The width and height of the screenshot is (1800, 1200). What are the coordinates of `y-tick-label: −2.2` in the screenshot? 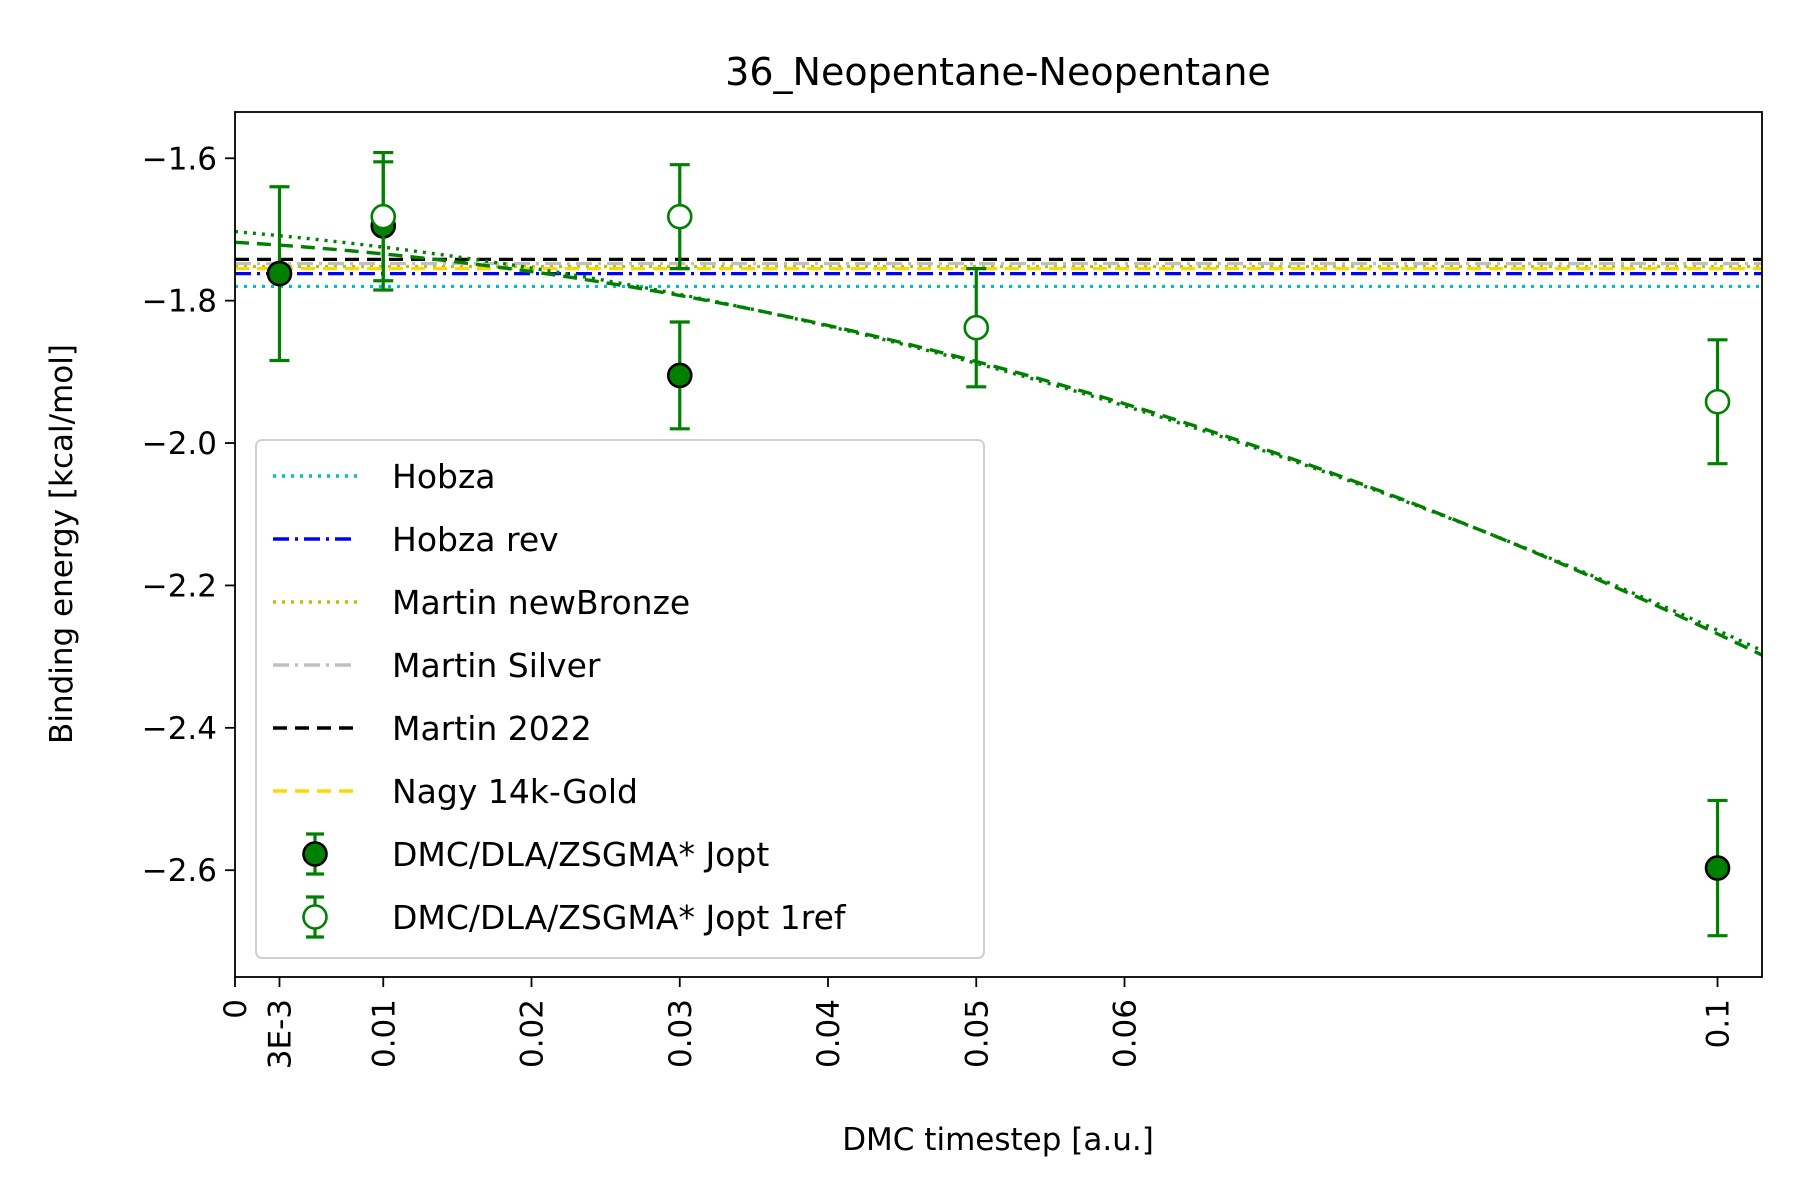 It's located at (179, 586).